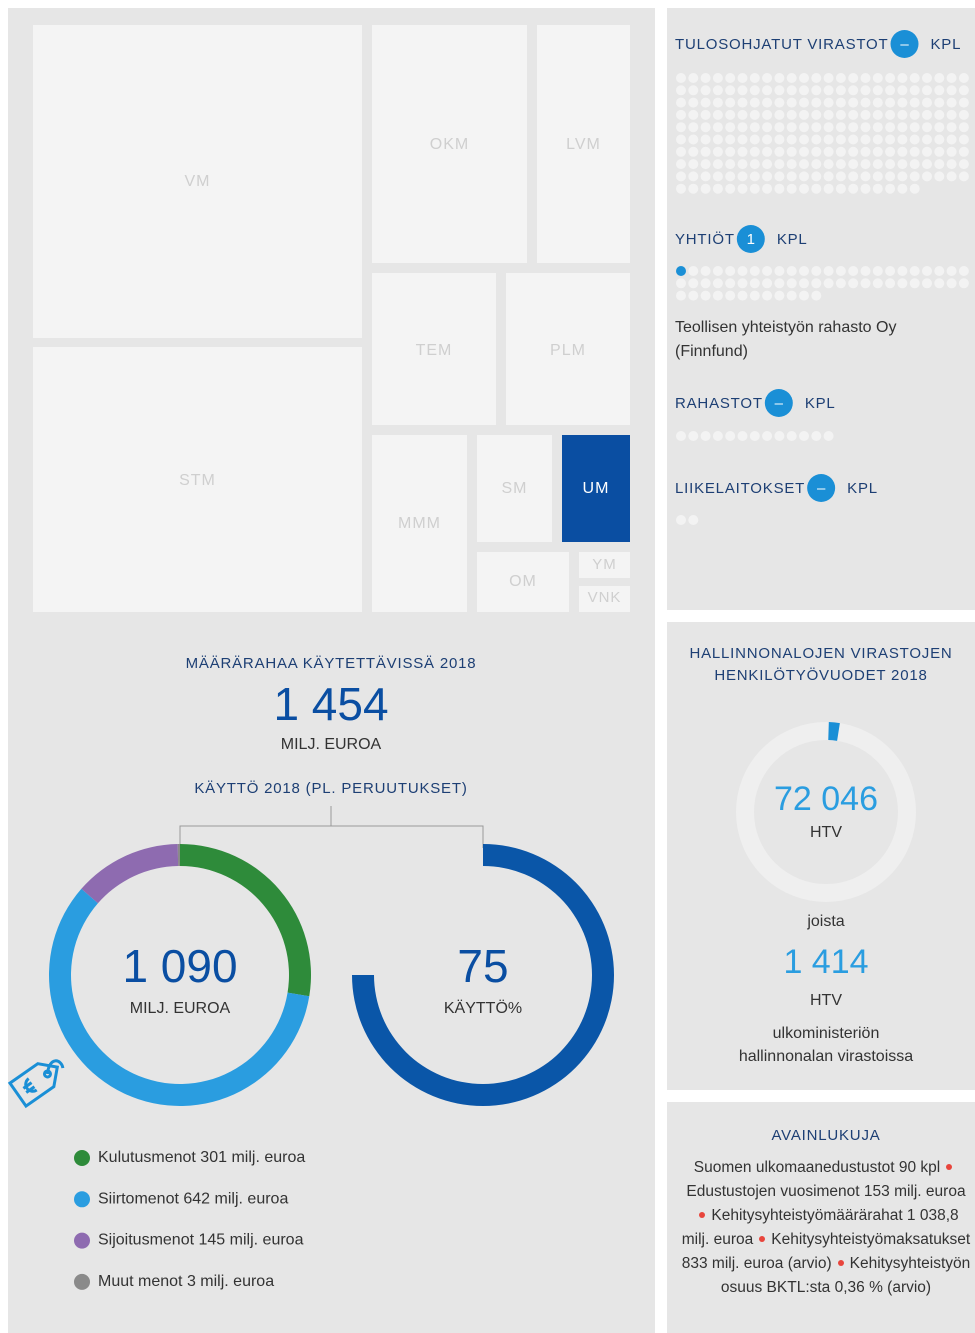 Image resolution: width=975 pixels, height=1333 pixels. Describe the element at coordinates (583, 144) in the screenshot. I see `treemap-label: LVM` at that location.